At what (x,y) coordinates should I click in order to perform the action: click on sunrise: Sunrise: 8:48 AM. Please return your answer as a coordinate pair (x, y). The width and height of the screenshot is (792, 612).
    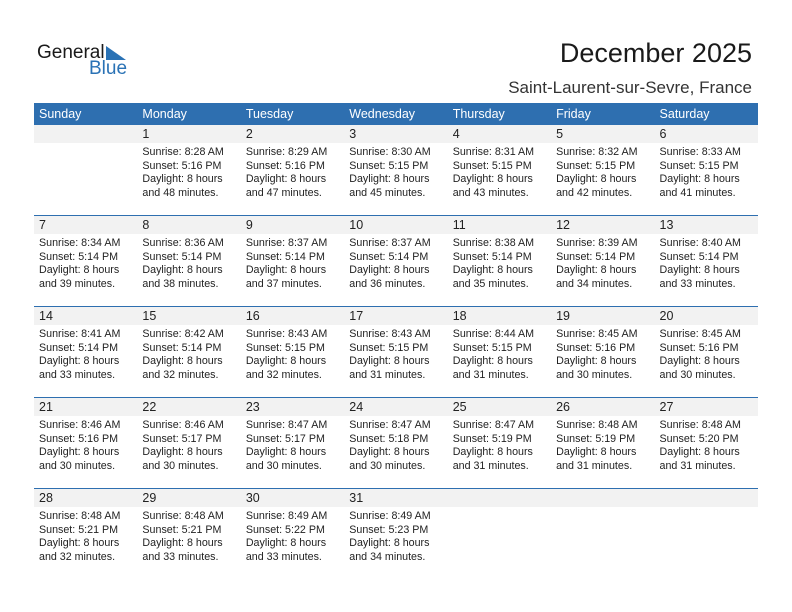
    Looking at the image, I should click on (700, 425).